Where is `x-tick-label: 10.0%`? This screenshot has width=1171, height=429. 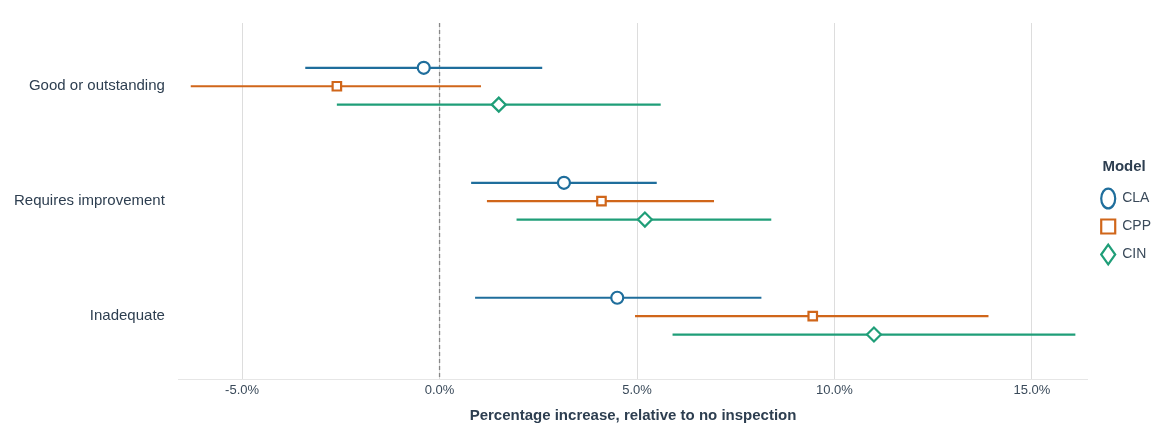
x-tick-label: 10.0% is located at coordinates (835, 389).